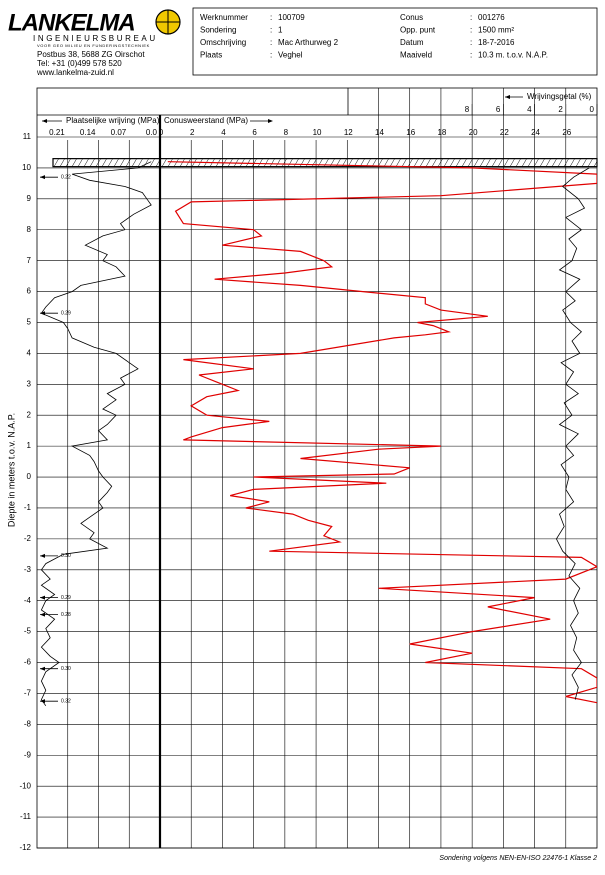  Describe the element at coordinates (29, 322) in the screenshot. I see `y-tick-label: 5` at that location.